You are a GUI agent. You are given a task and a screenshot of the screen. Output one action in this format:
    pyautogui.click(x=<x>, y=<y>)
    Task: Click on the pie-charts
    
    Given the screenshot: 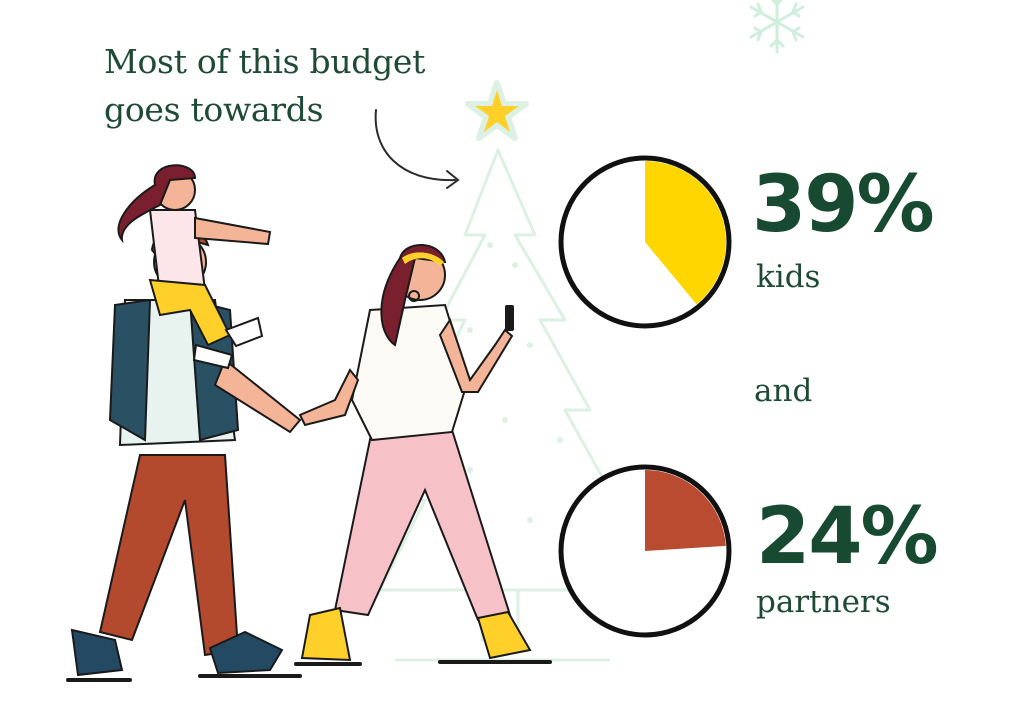 What is the action you would take?
    pyautogui.click(x=645, y=396)
    